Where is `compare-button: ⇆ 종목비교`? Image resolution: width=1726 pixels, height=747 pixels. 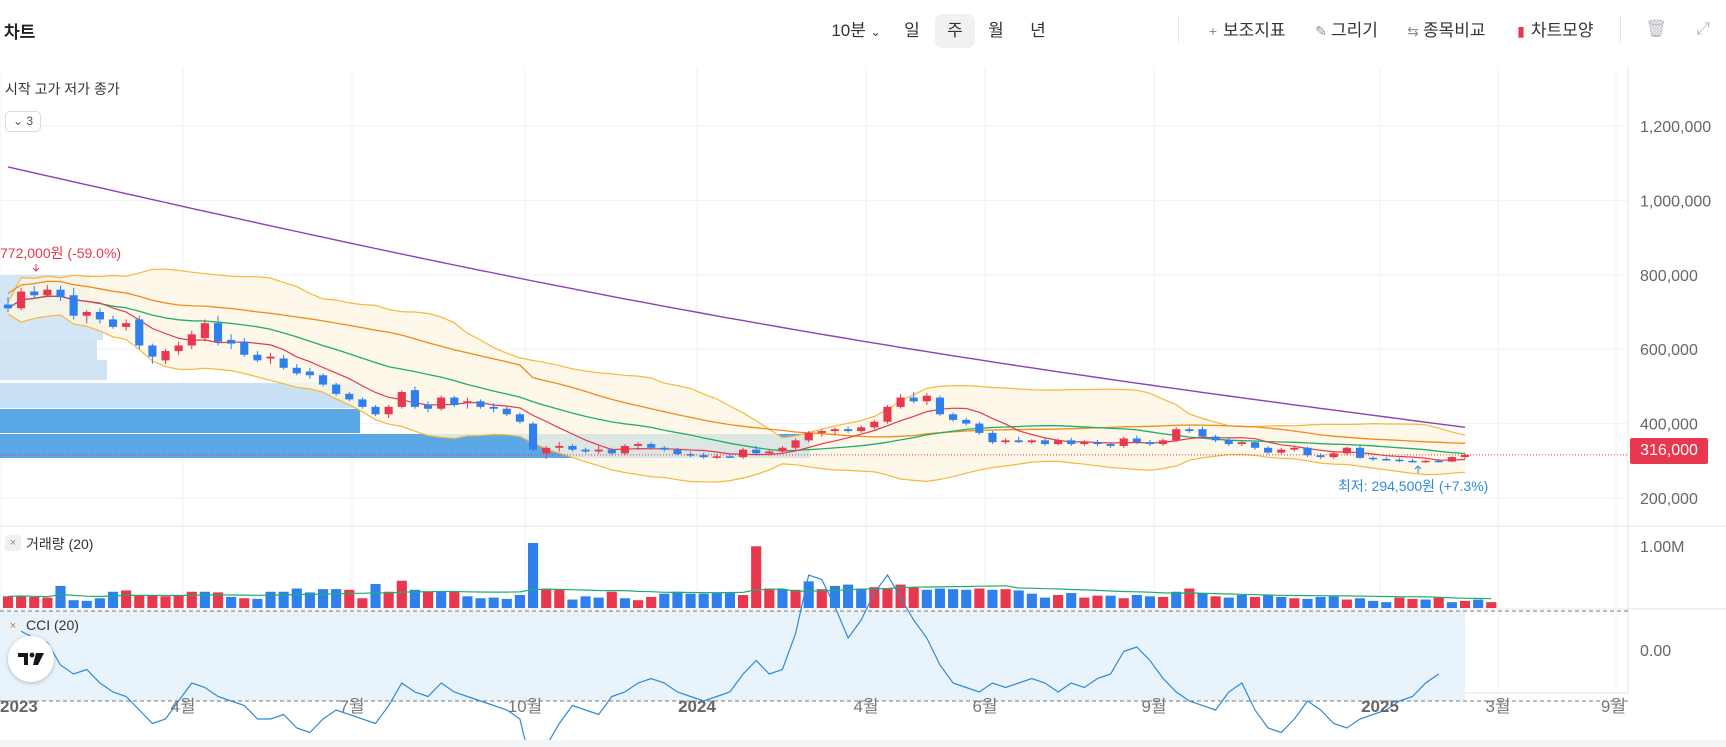
compare-button: ⇆ 종목비교 is located at coordinates (1445, 31).